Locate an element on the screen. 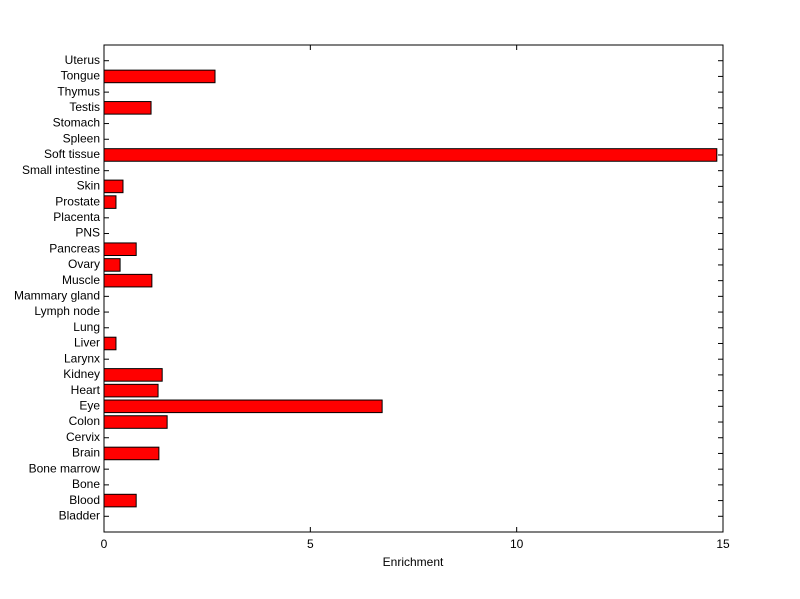  y-tick-label: Mammary gland is located at coordinates (57, 296).